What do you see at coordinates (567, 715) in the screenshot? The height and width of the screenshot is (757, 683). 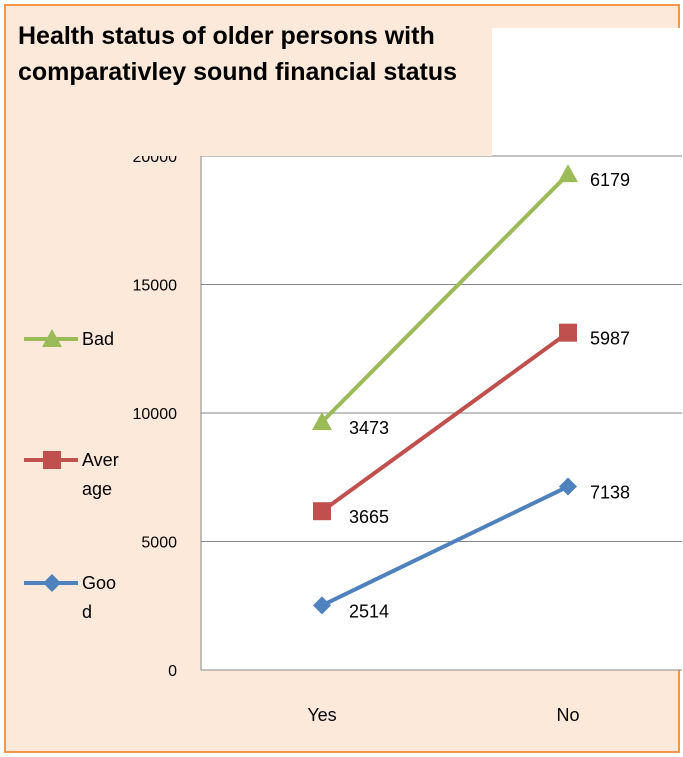 I see `x-tick-label: No` at bounding box center [567, 715].